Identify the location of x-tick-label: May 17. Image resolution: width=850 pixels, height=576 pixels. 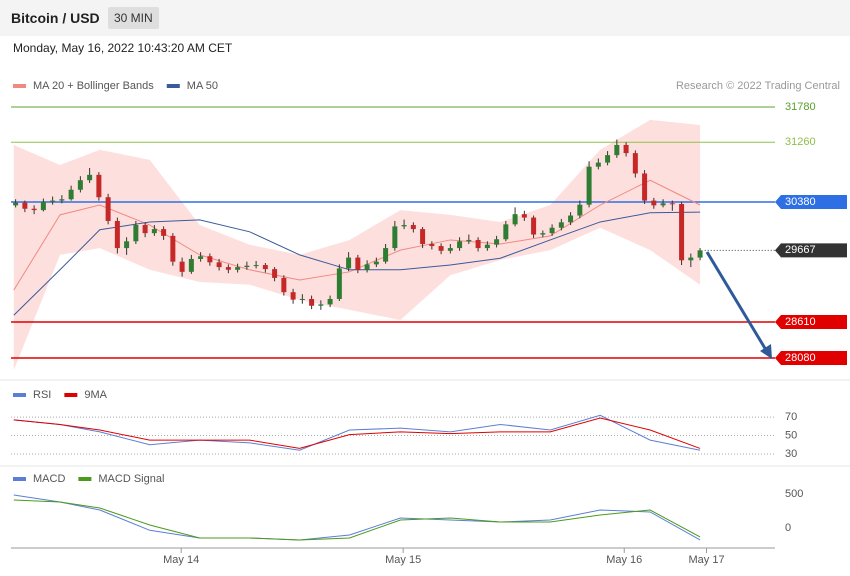
(707, 560).